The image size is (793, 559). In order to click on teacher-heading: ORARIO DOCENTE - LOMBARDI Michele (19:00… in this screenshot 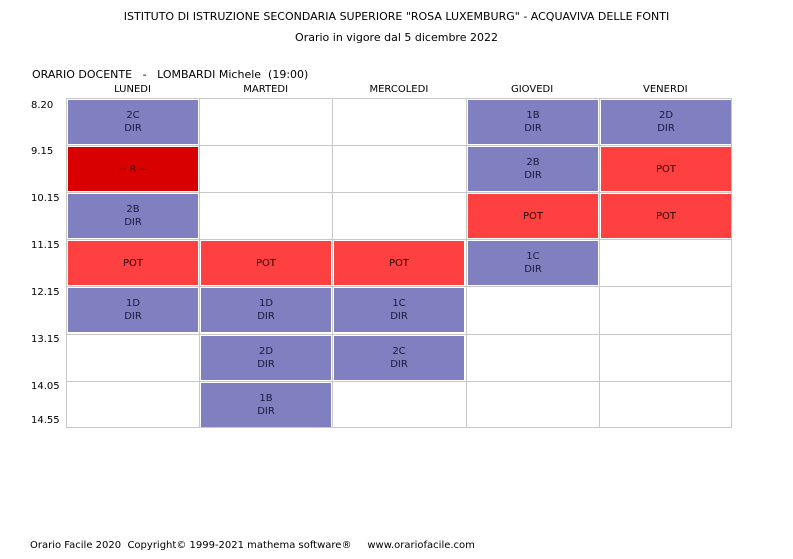, I will do `click(170, 74)`.